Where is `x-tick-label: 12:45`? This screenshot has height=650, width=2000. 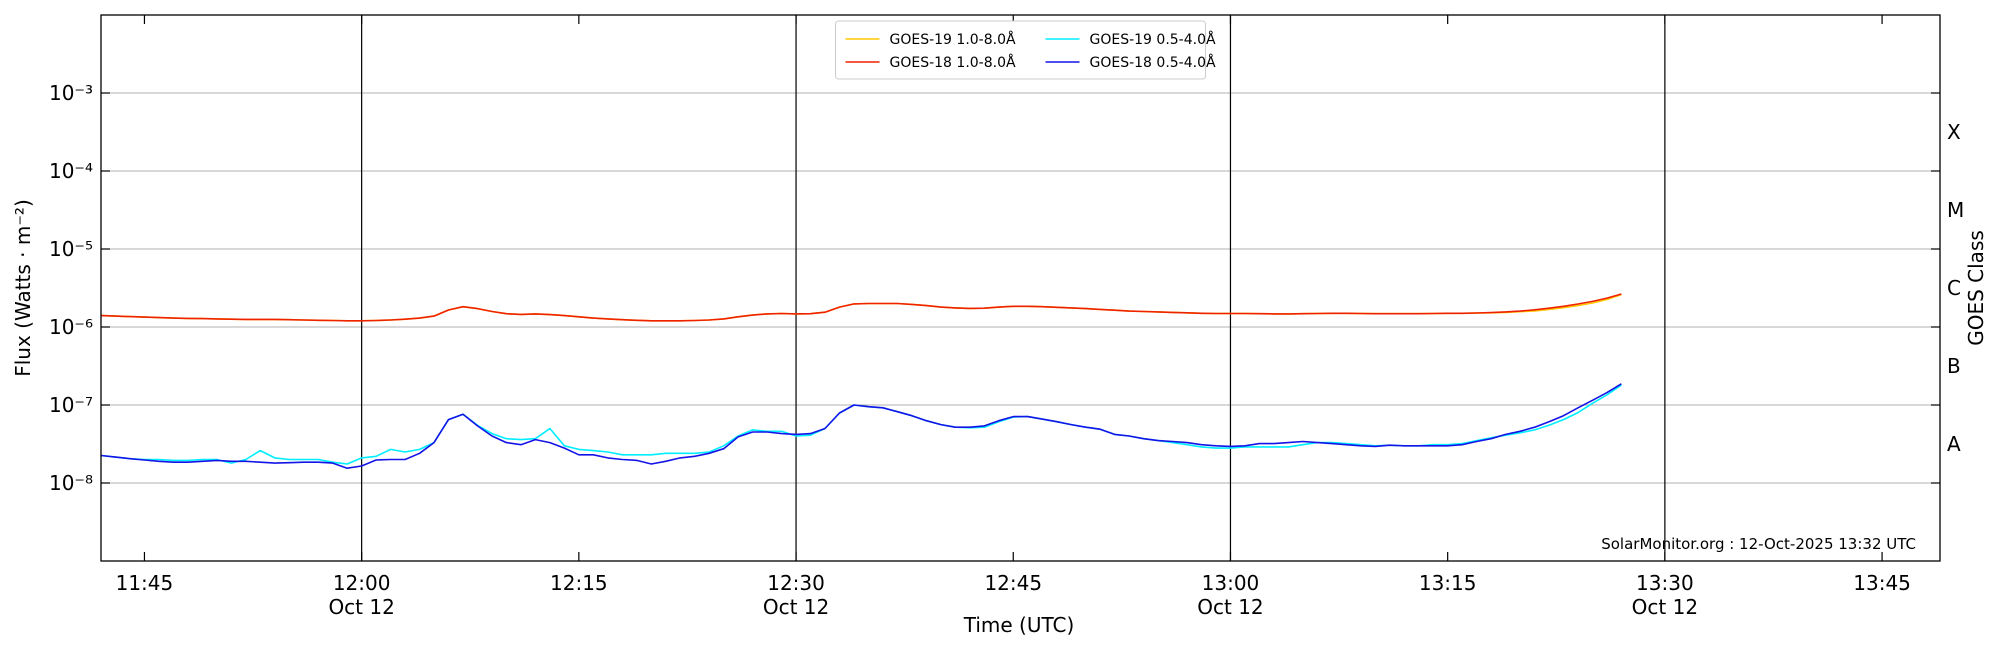
x-tick-label: 12:45 is located at coordinates (1013, 583).